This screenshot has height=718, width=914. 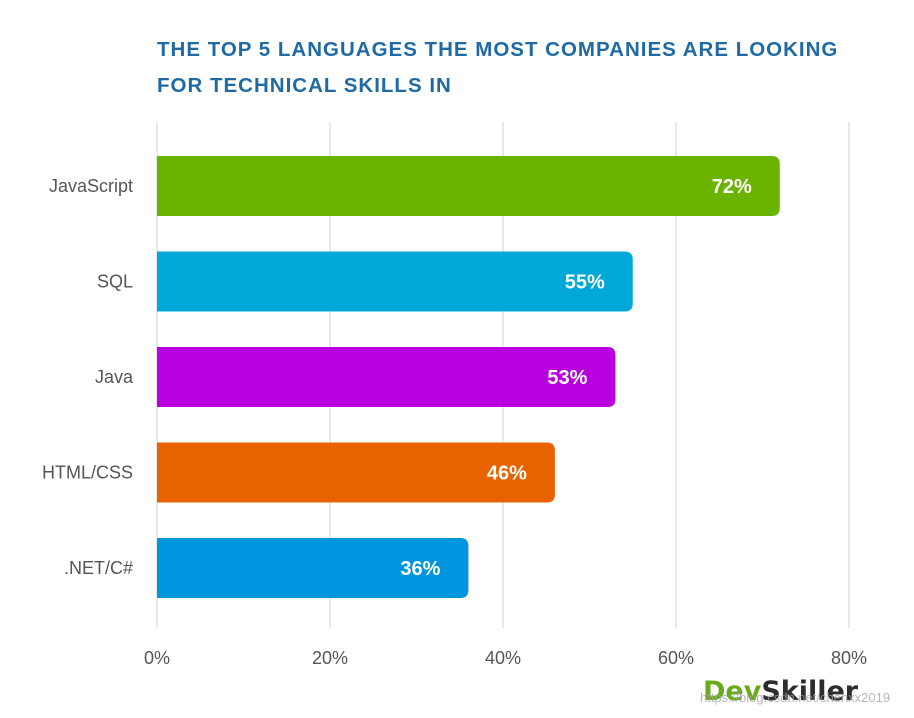 What do you see at coordinates (313, 568) in the screenshot?
I see `bar-net-c` at bounding box center [313, 568].